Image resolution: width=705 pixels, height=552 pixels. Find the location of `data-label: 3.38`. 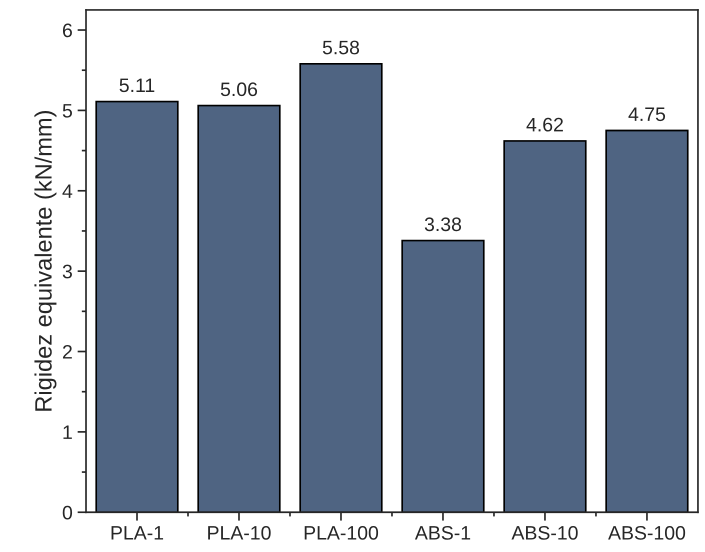

data-label: 3.38 is located at coordinates (443, 224).